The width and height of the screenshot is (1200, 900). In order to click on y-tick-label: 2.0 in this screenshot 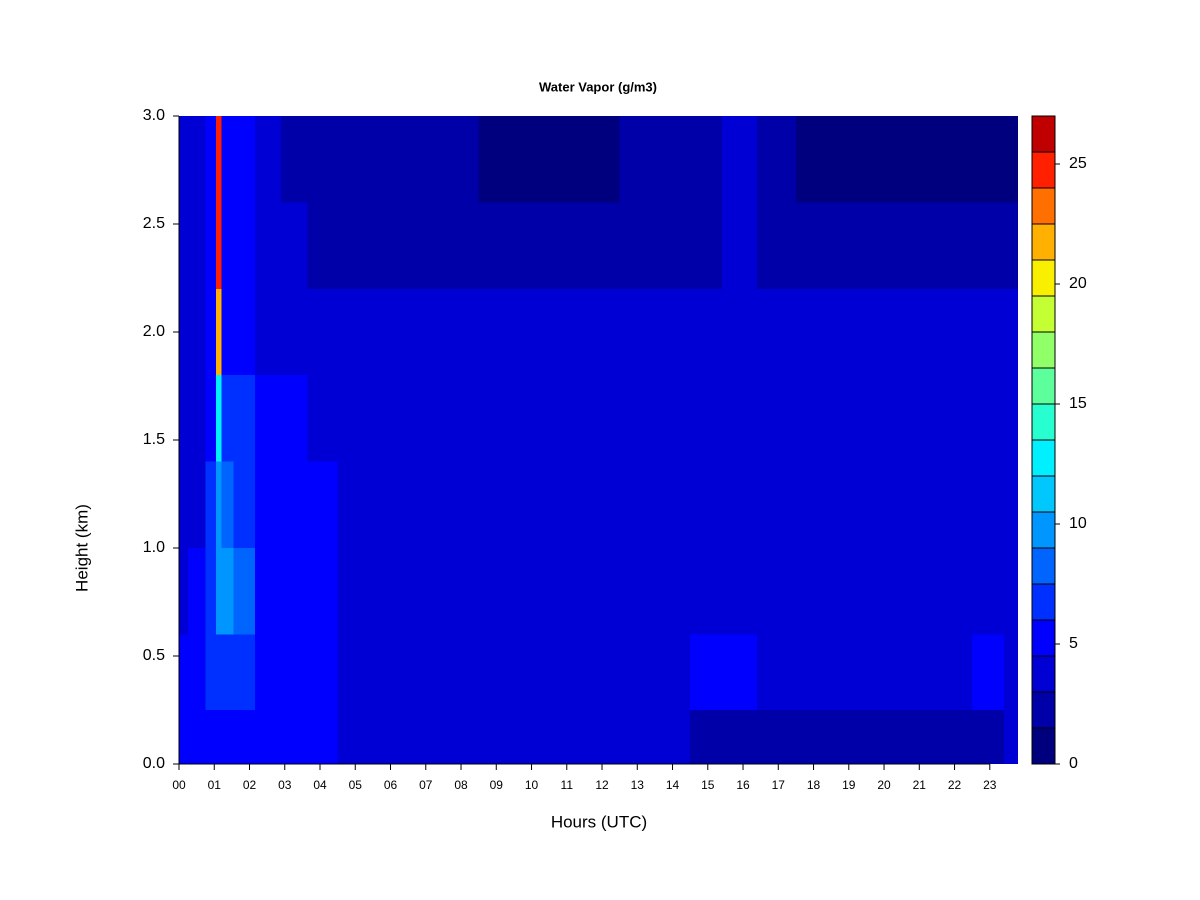, I will do `click(154, 331)`.